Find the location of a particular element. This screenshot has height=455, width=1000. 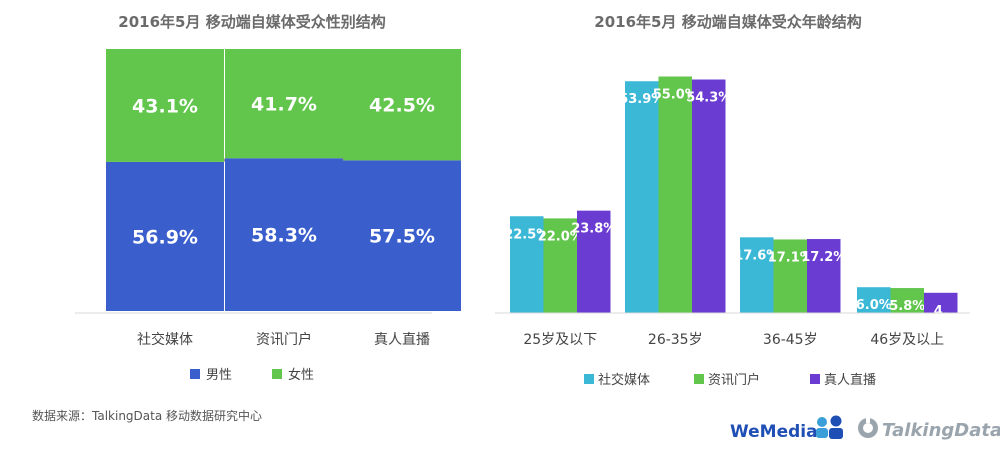

legend-label: 真人直播 is located at coordinates (850, 380).